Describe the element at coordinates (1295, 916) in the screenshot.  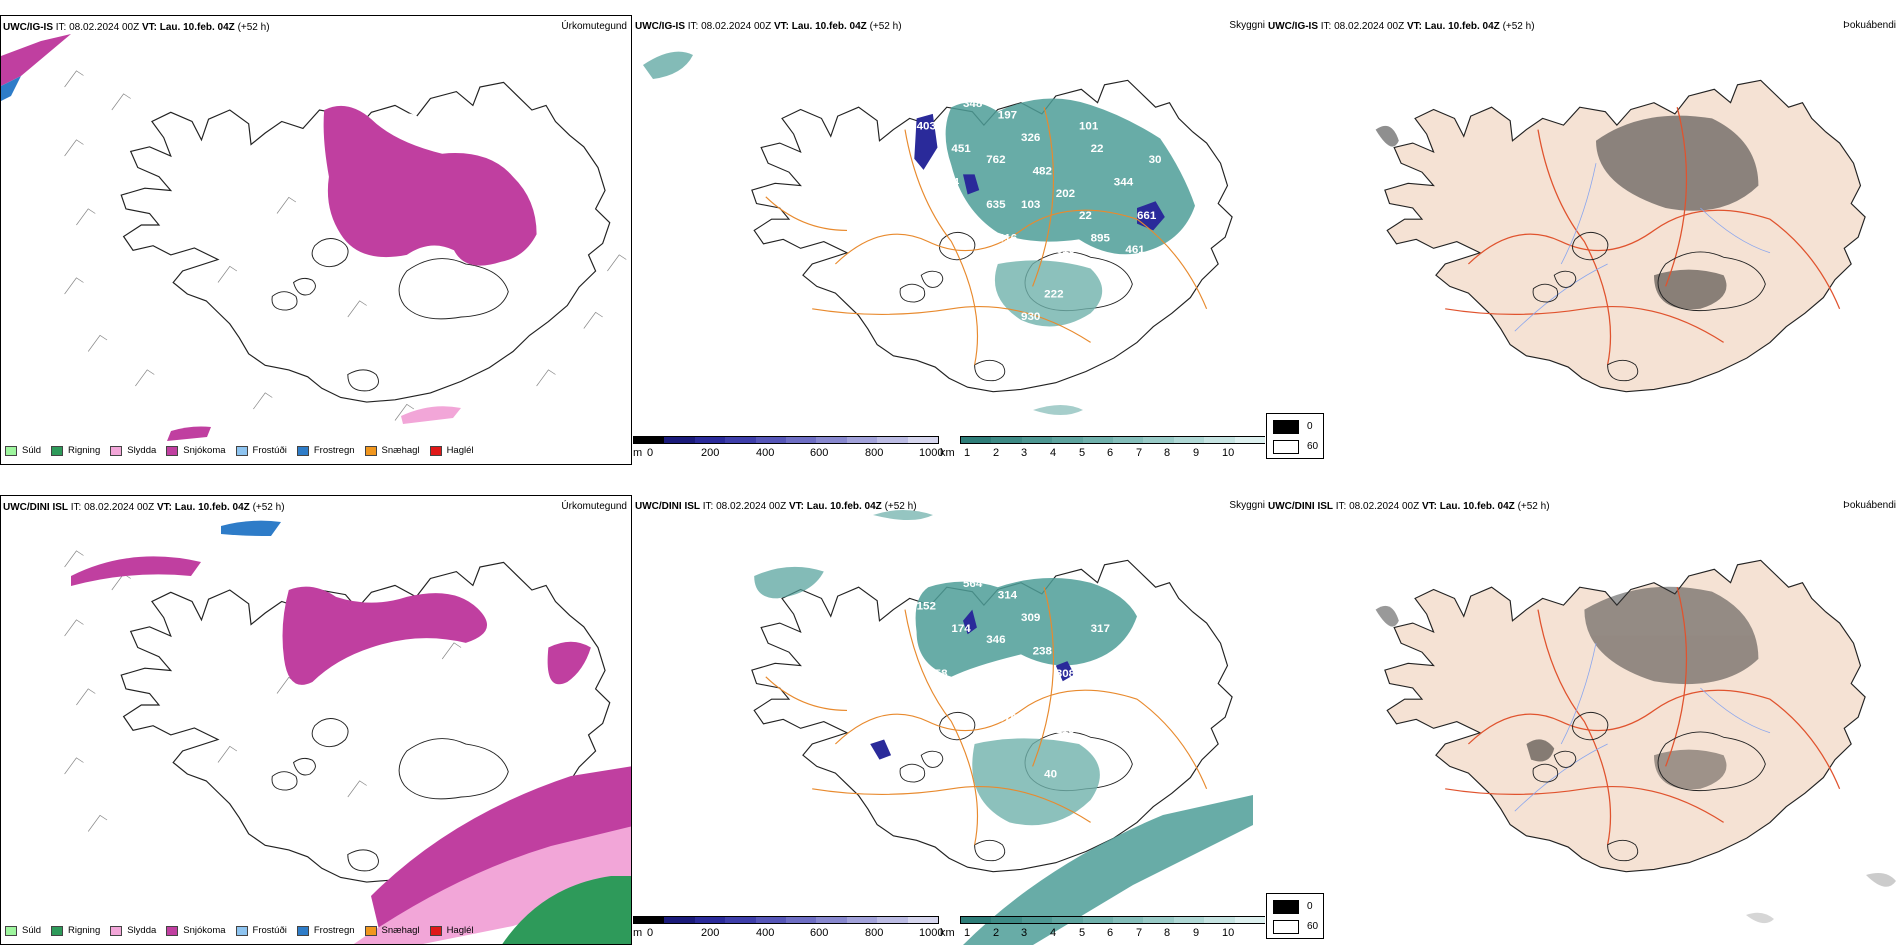
I see `fog-key: 0 60` at that location.